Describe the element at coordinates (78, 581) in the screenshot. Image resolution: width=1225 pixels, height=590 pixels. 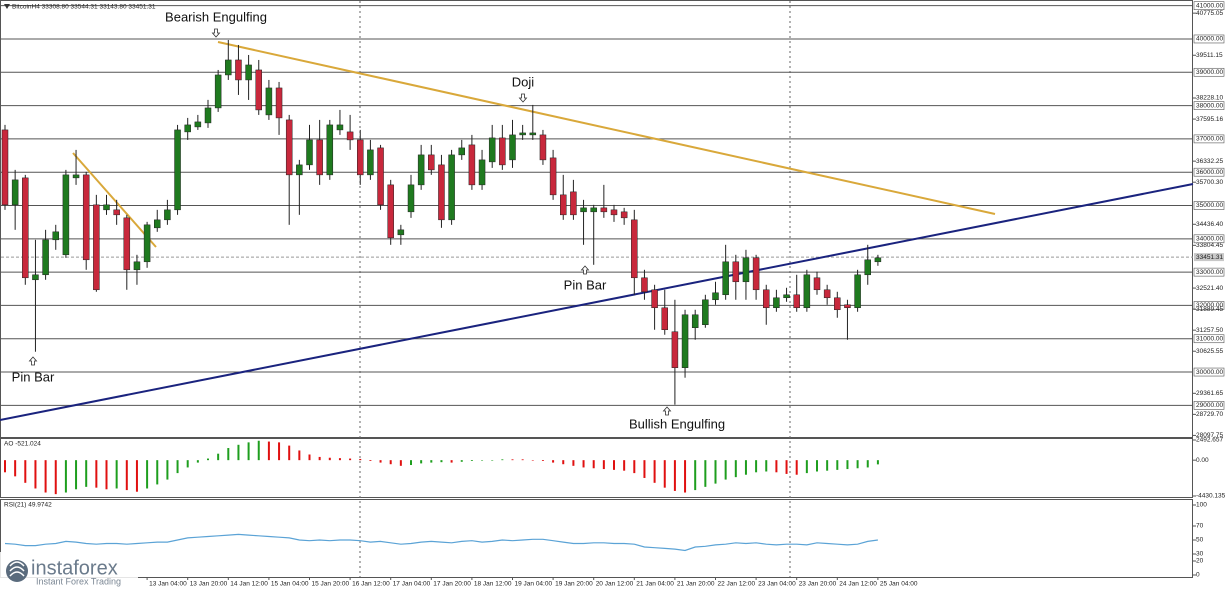
I see `watermark-tagline: Instant Forex Trading` at that location.